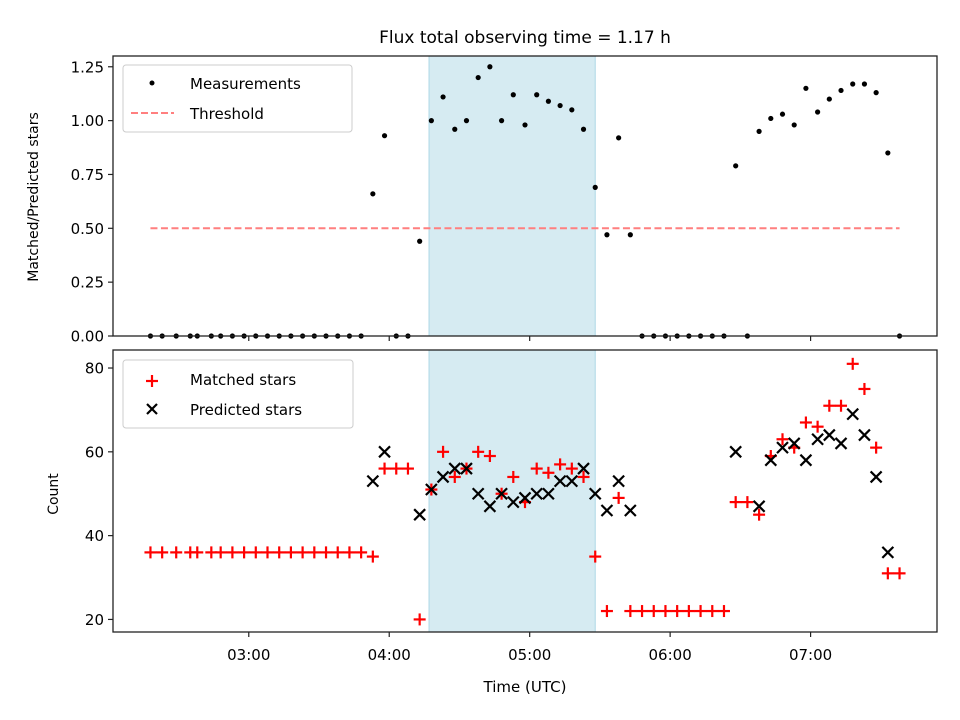  Describe the element at coordinates (389, 655) in the screenshot. I see `x-tick-label: 04:00` at that location.